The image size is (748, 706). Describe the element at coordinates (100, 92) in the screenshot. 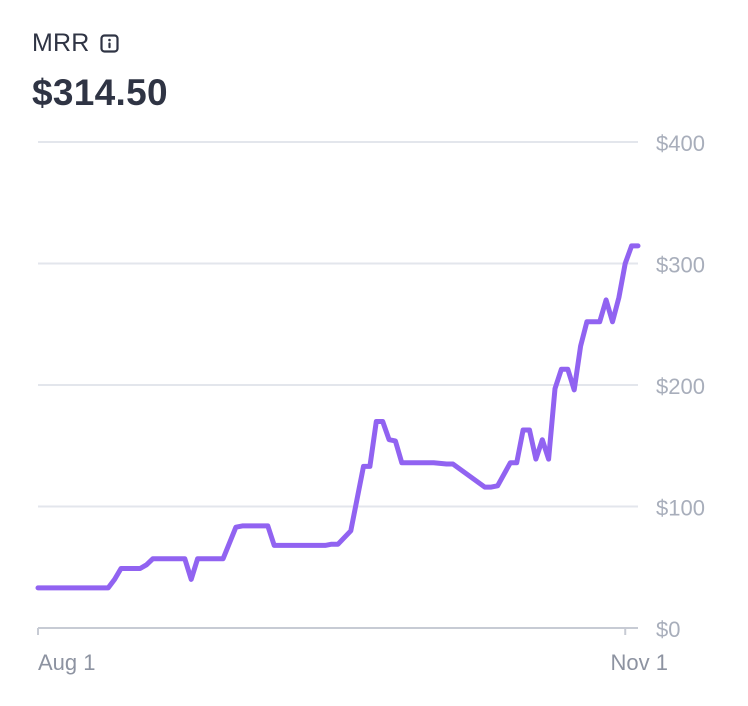

I see `metric-value: $314.50` at that location.